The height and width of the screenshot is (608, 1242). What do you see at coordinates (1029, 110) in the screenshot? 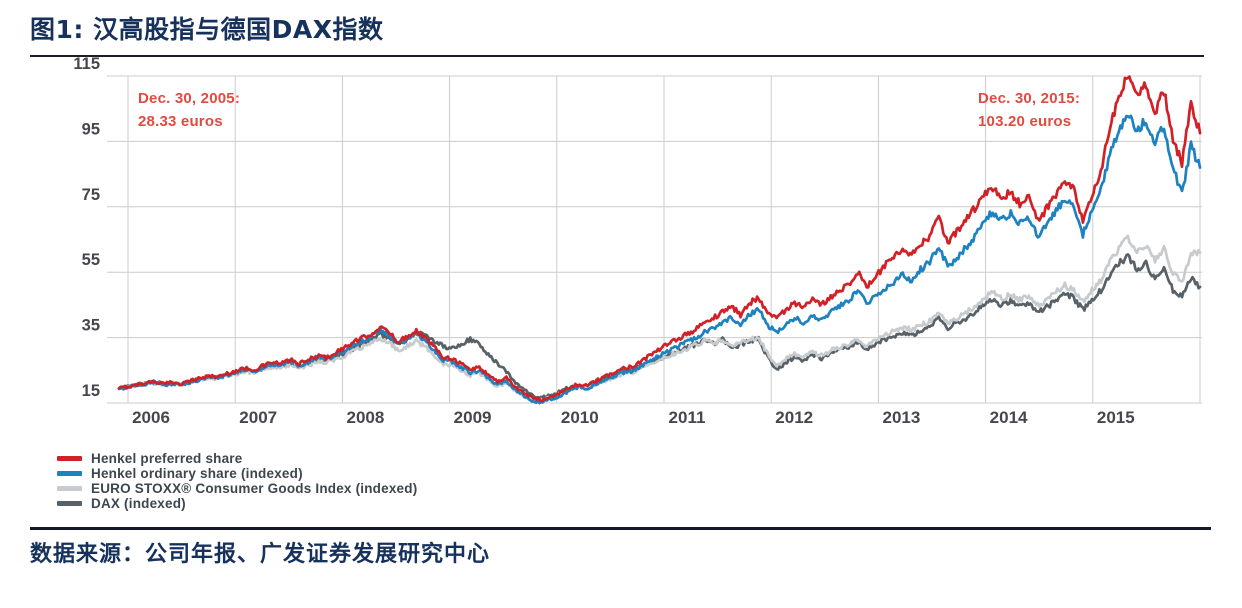
I see `annotation-end-value: Dec. 30, 2015: 103.20 euros` at bounding box center [1029, 110].